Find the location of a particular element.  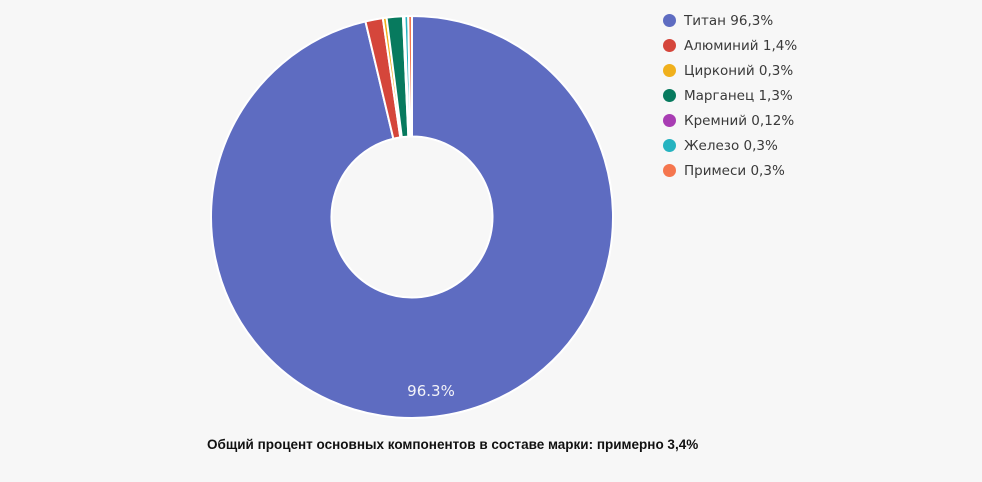

legend-item-2: Цирконий 0,3% is located at coordinates (730, 70).